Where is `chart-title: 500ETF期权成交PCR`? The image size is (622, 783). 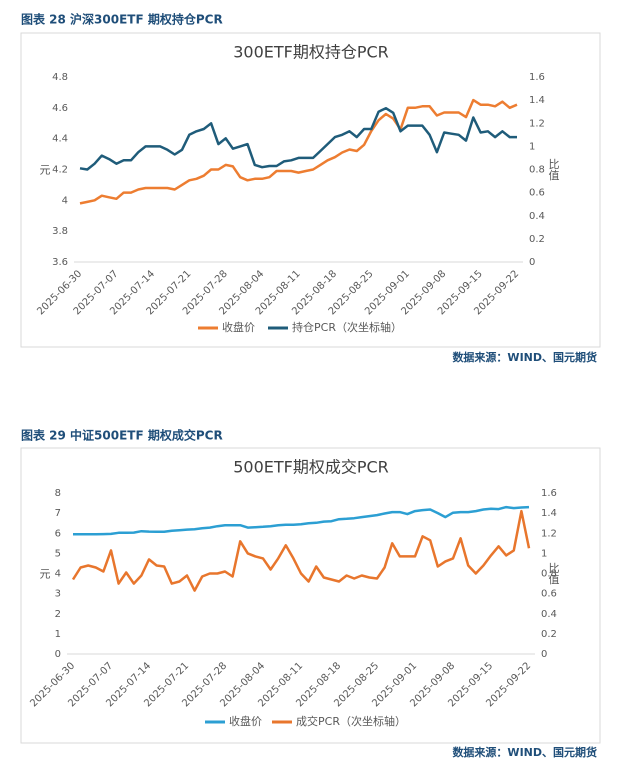
chart-title: 500ETF期权成交PCR is located at coordinates (311, 467).